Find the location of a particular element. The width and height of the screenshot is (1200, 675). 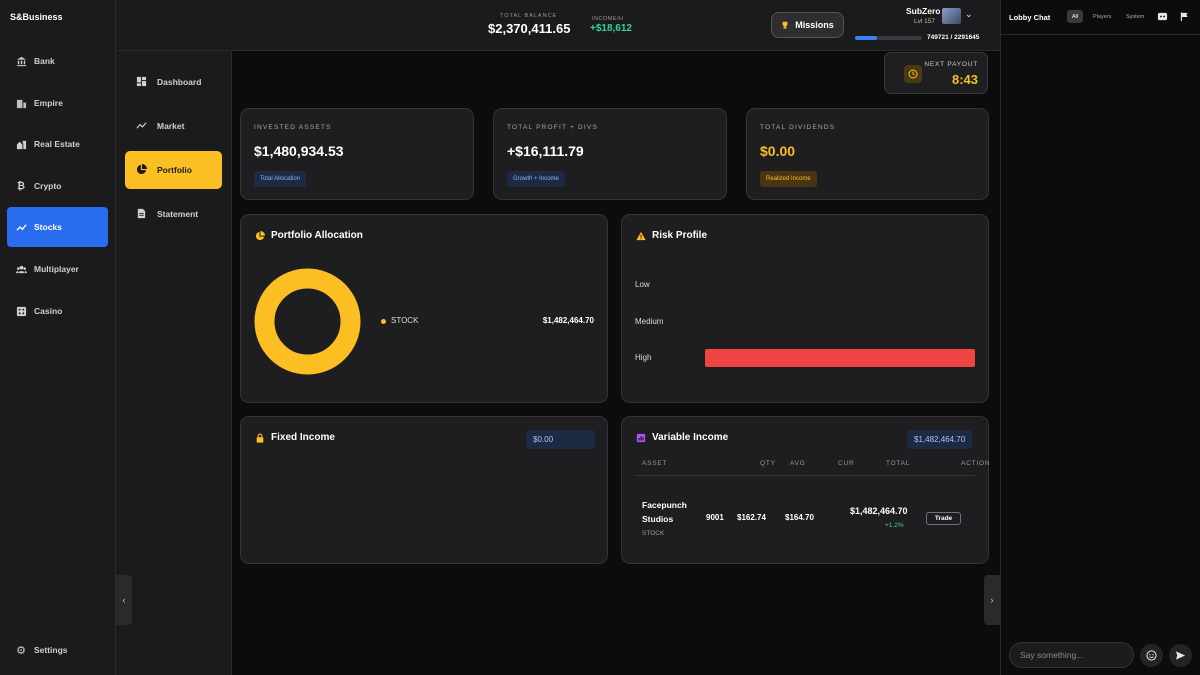

column-header-qty: QTY is located at coordinates (768, 463).